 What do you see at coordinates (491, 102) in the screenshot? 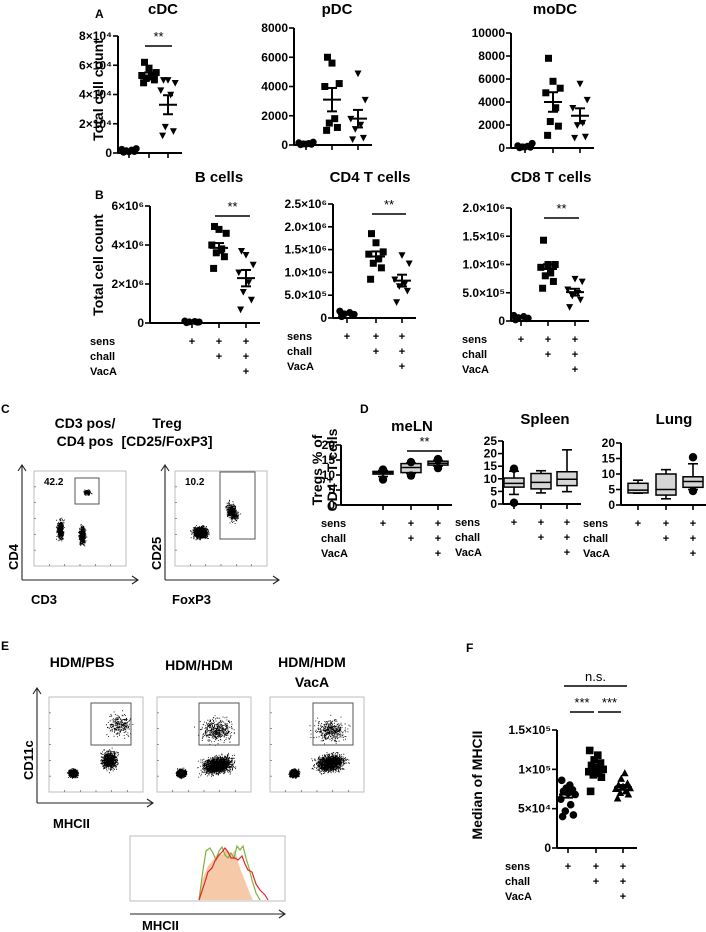
I see `y-tick-label: 4000` at bounding box center [491, 102].